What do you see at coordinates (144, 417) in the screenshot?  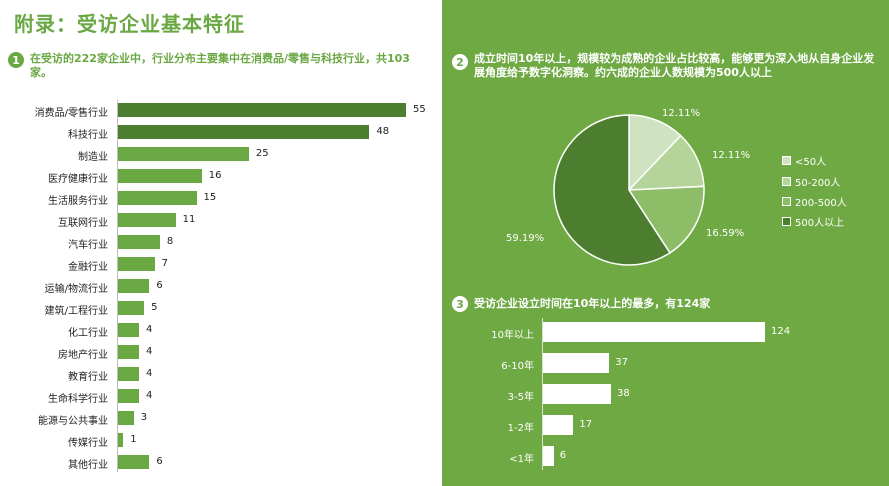 I see `industry-value-label: 3` at bounding box center [144, 417].